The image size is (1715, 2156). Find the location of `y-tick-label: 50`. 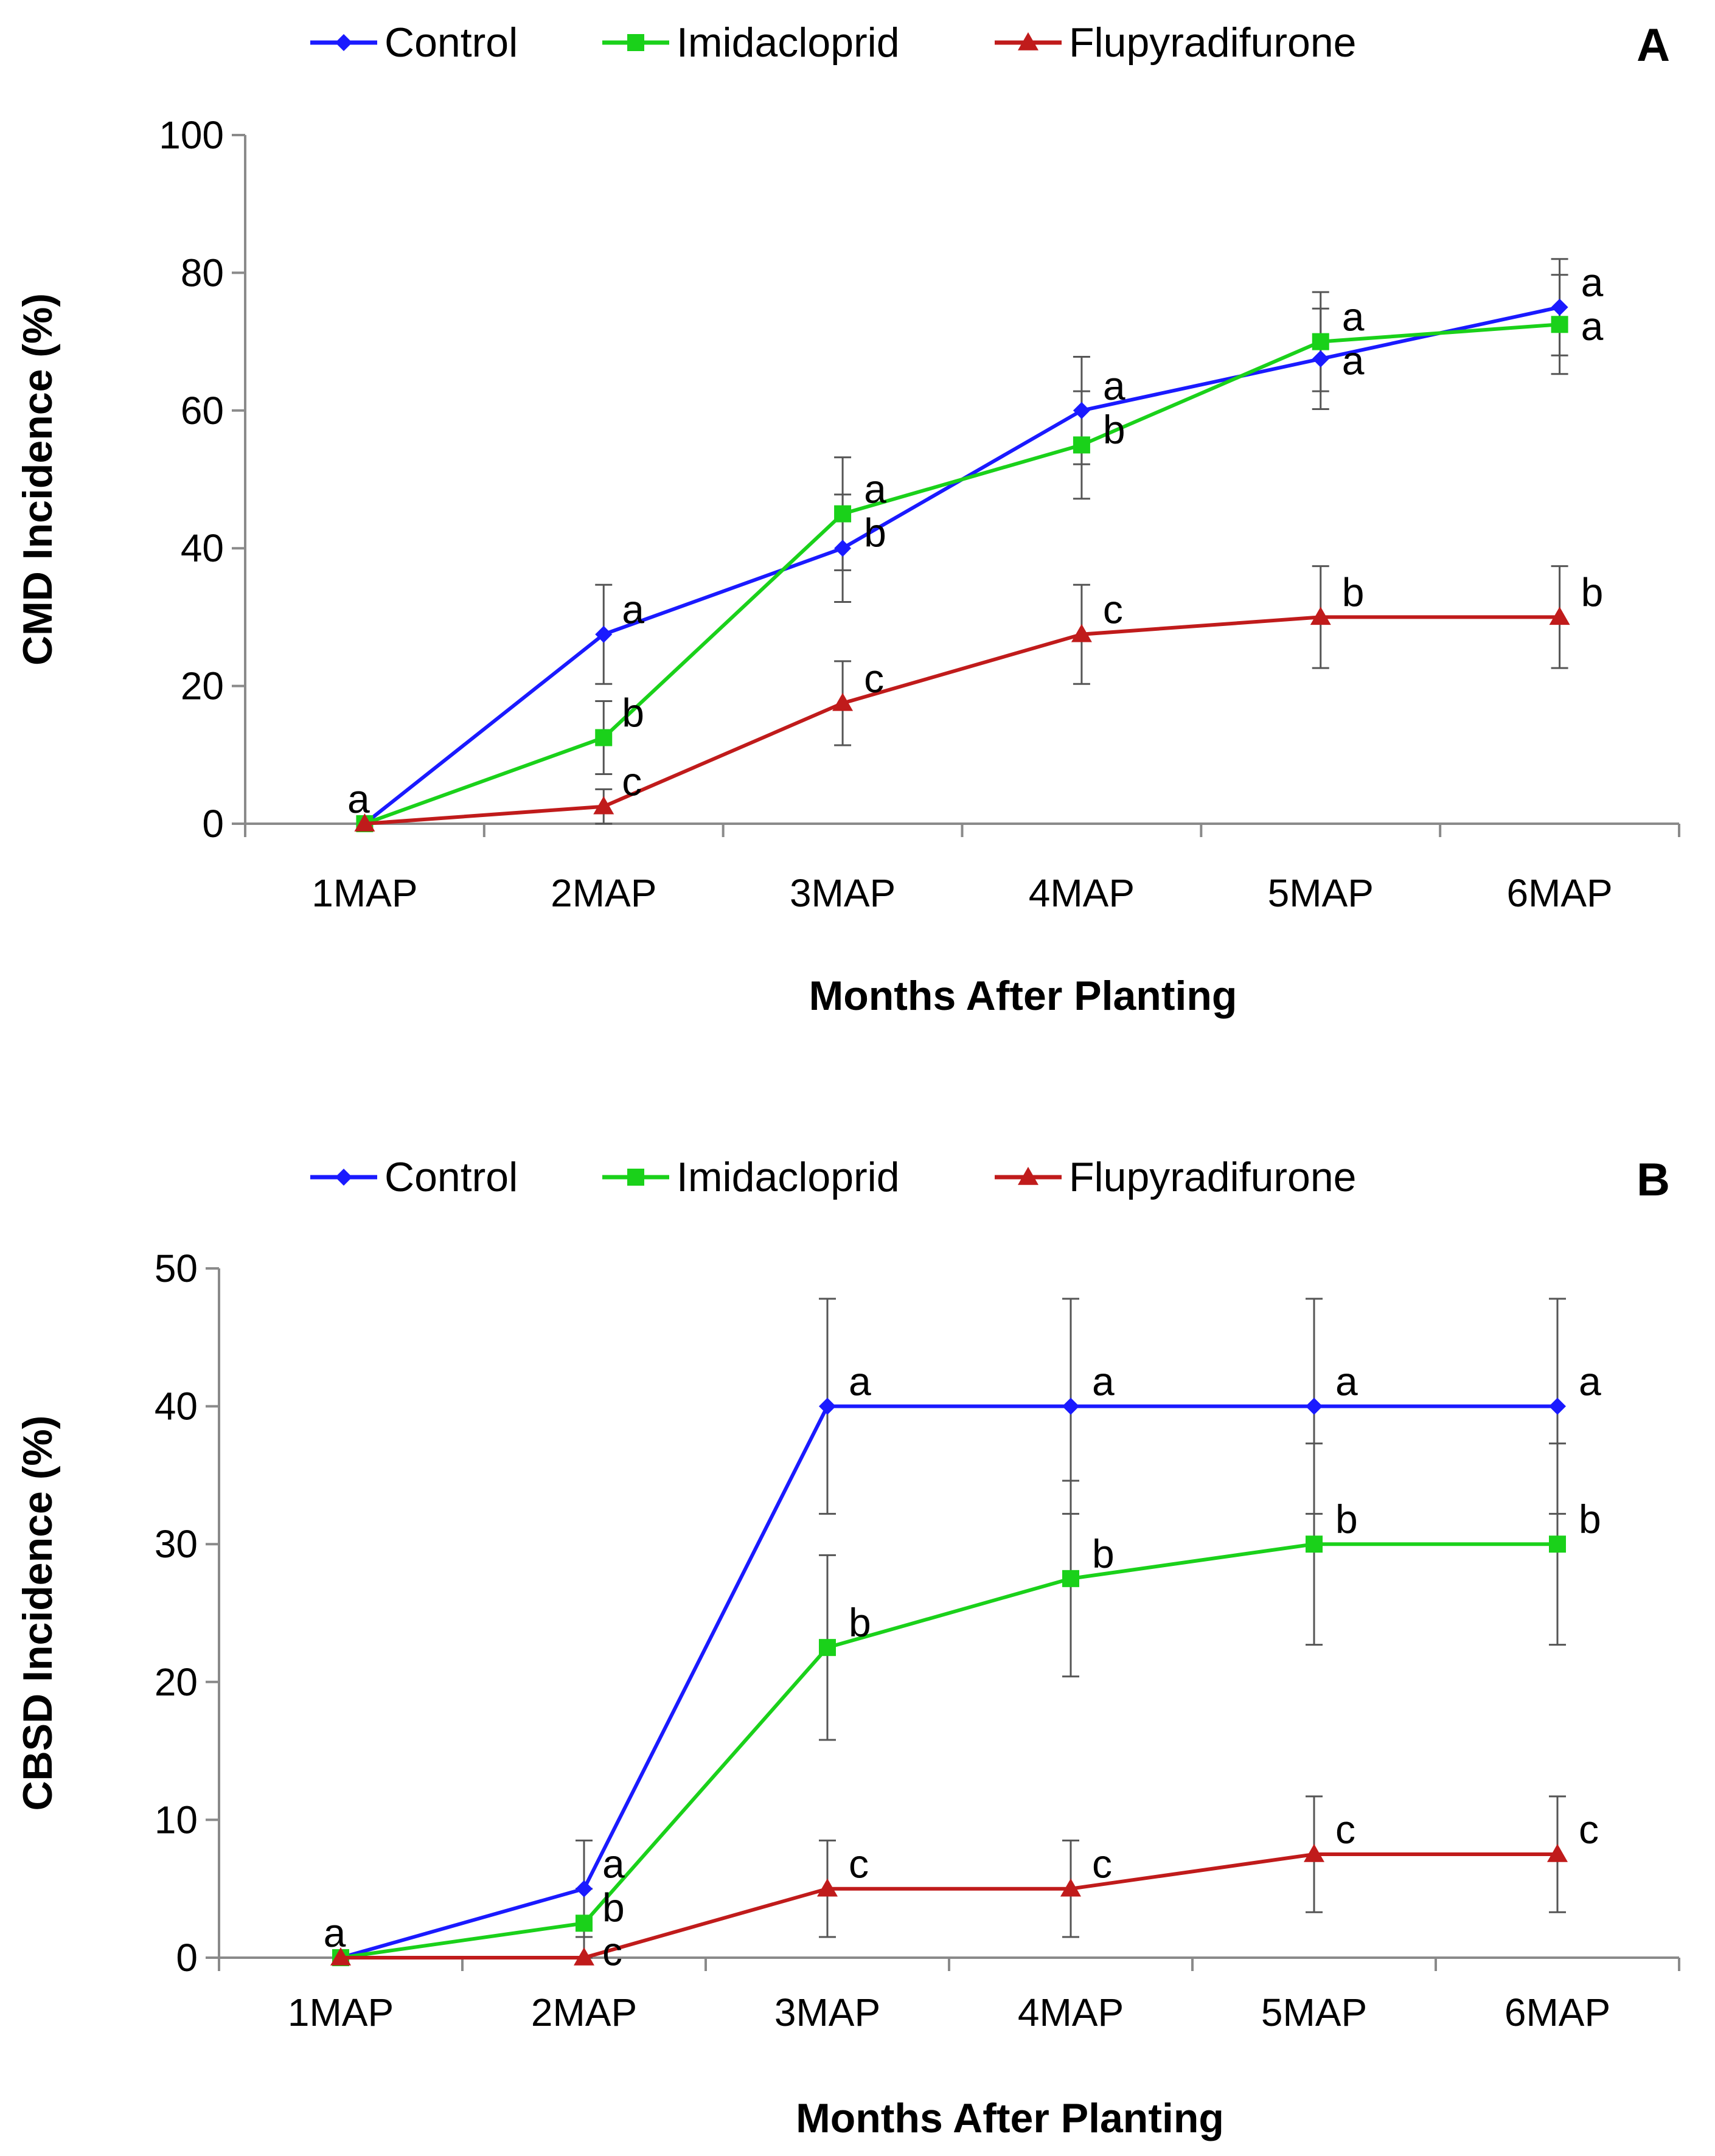

y-tick-label: 50 is located at coordinates (176, 1268).